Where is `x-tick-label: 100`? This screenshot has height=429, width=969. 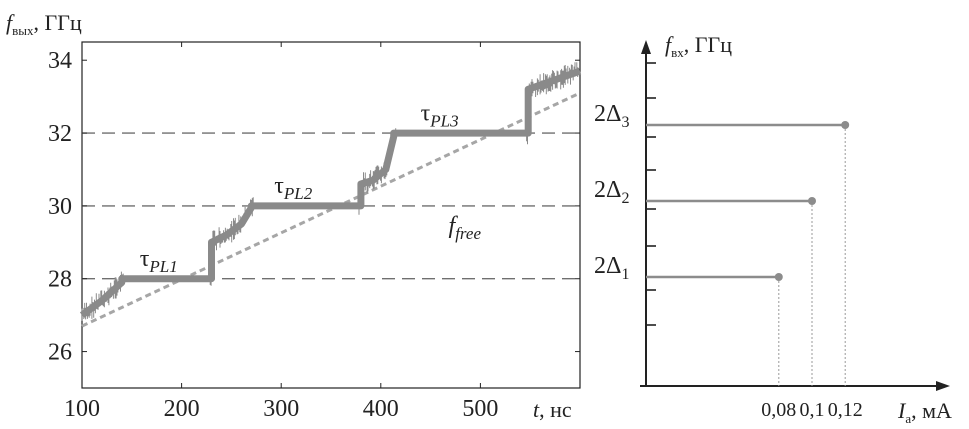
x-tick-label: 100 is located at coordinates (82, 409).